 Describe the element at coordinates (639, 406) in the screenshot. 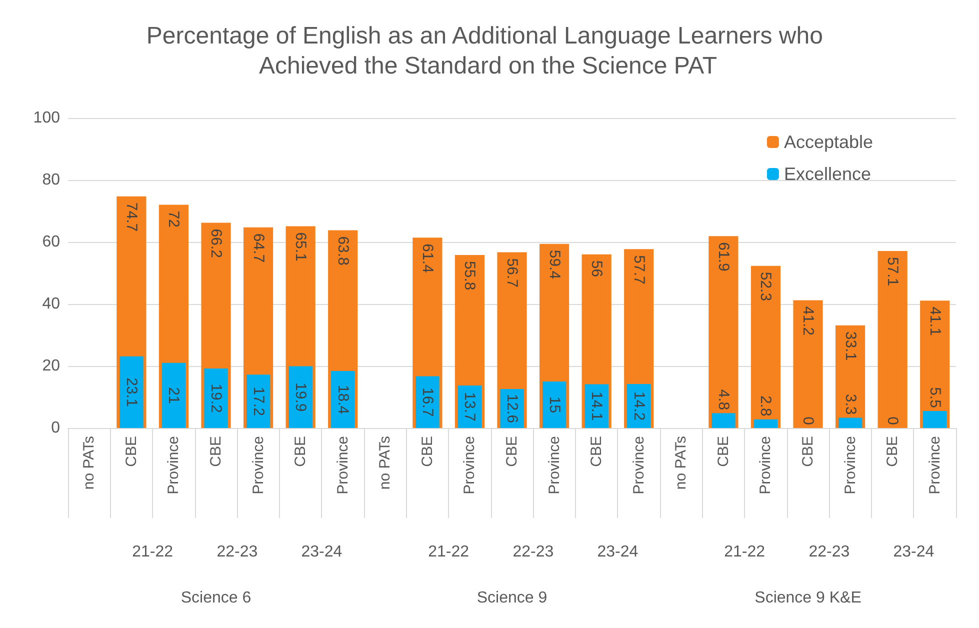

I see `data-label: 14.2` at that location.